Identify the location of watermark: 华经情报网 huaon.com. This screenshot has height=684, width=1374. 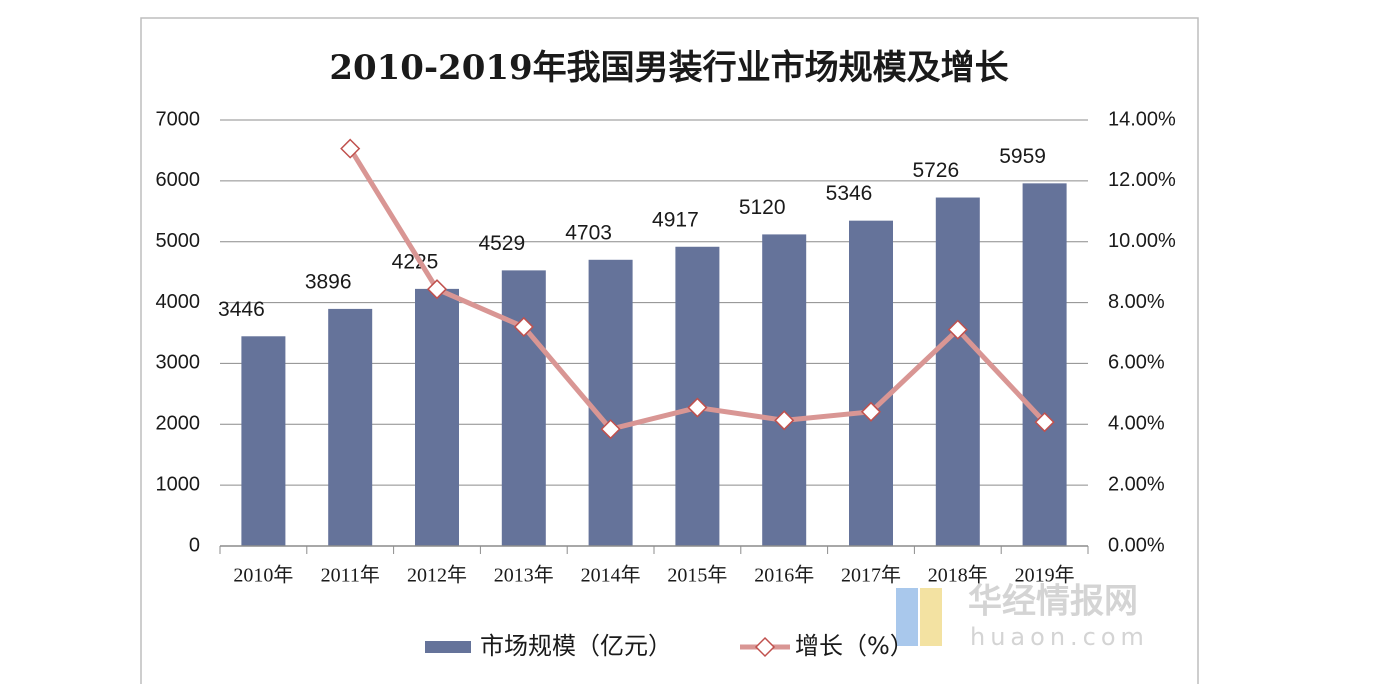
(1022, 616).